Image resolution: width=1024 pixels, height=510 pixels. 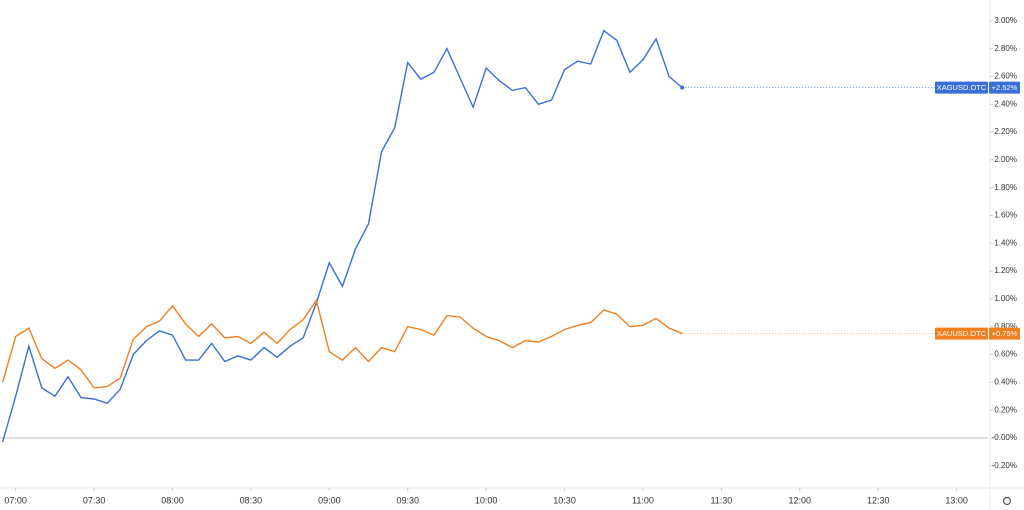 I want to click on x-tick-label: 09:30, so click(x=407, y=500).